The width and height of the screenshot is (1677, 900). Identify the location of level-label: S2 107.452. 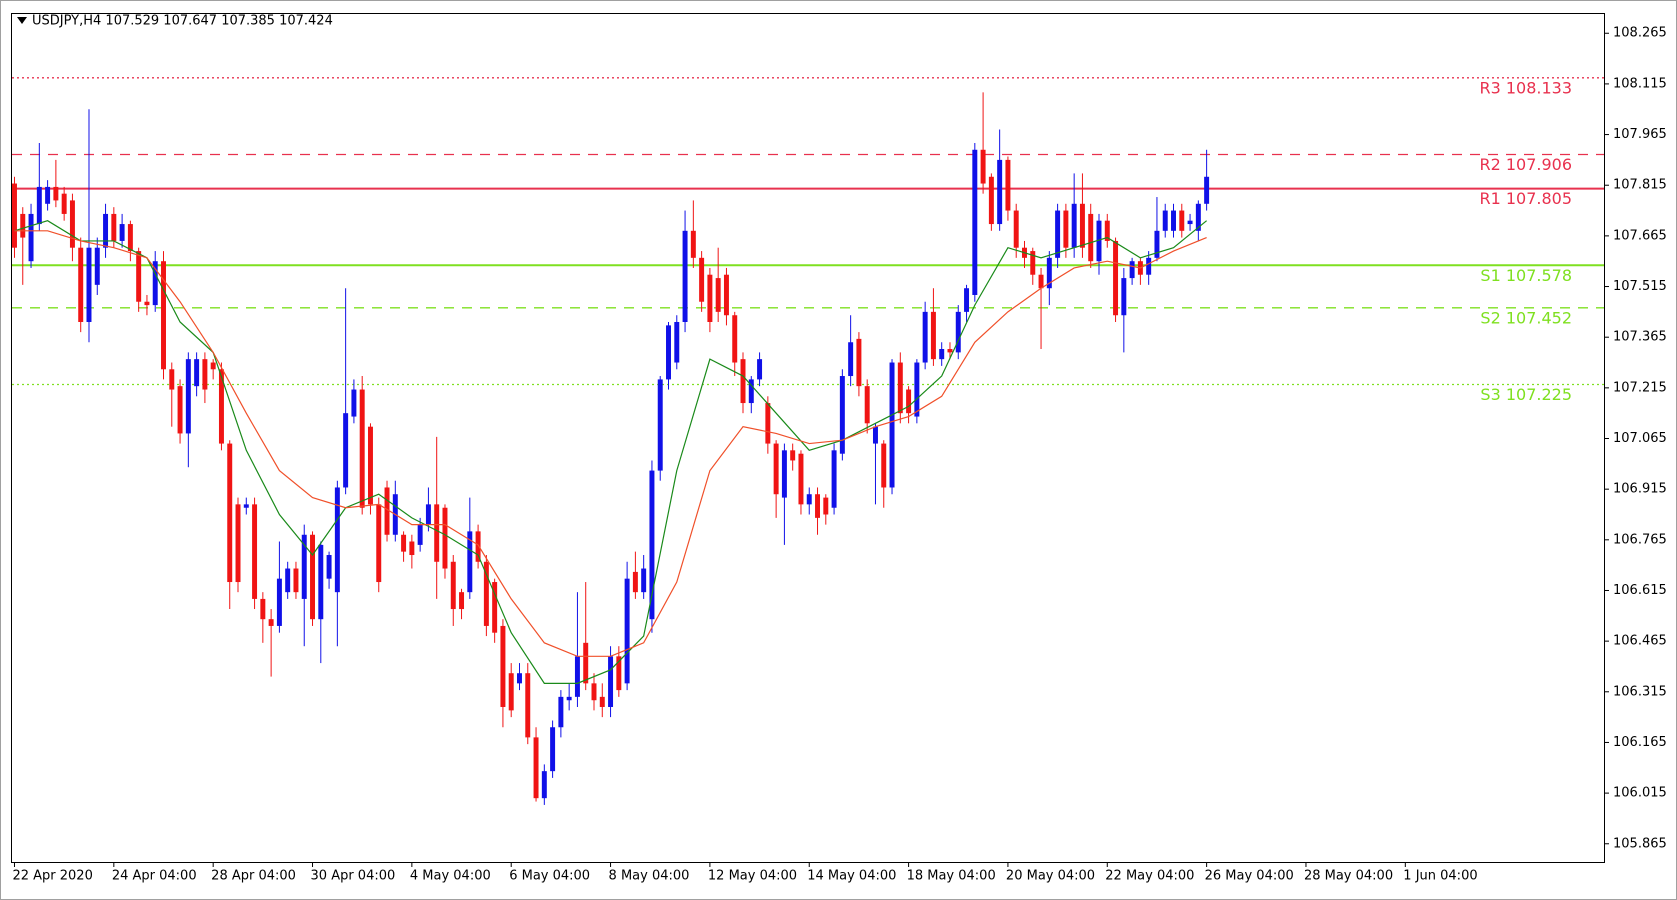
(1526, 317).